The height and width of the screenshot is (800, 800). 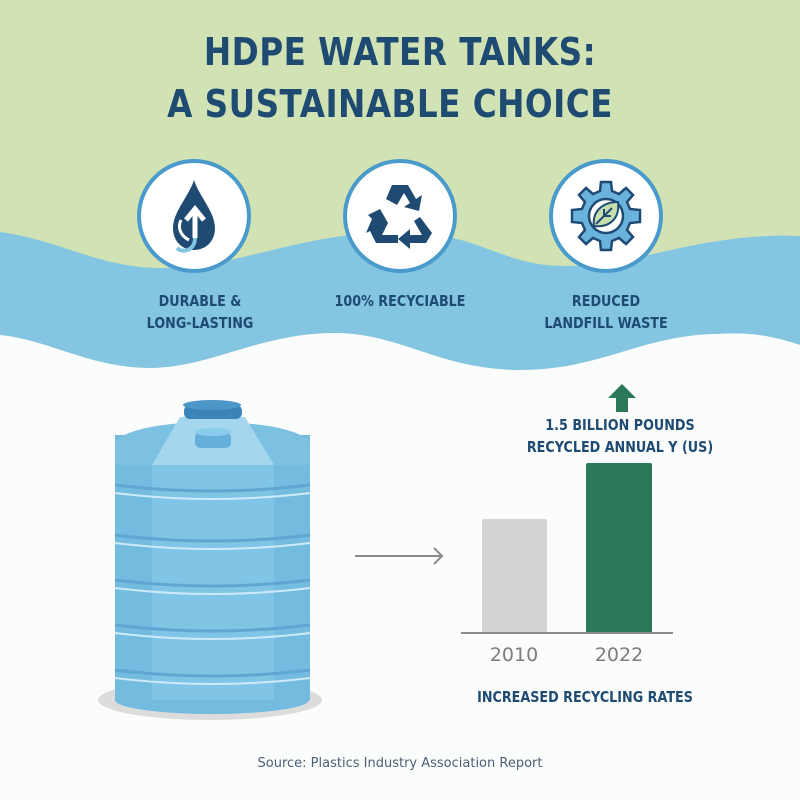 I want to click on feature-label-recyclable: 100% RECYCIABLE, so click(x=400, y=301).